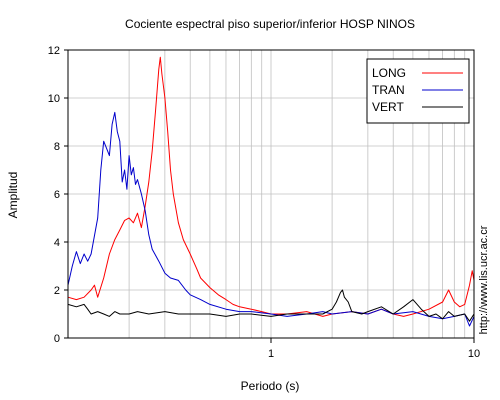 The width and height of the screenshot is (500, 400). Describe the element at coordinates (57, 243) in the screenshot. I see `y-tick-label: 4` at that location.